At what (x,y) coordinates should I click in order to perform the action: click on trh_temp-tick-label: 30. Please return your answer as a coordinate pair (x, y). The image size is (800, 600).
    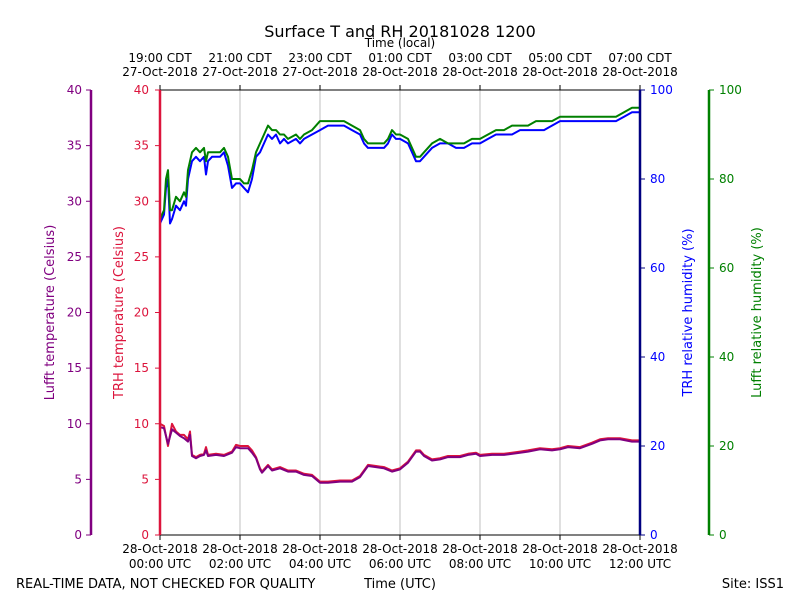
    Looking at the image, I should click on (141, 201).